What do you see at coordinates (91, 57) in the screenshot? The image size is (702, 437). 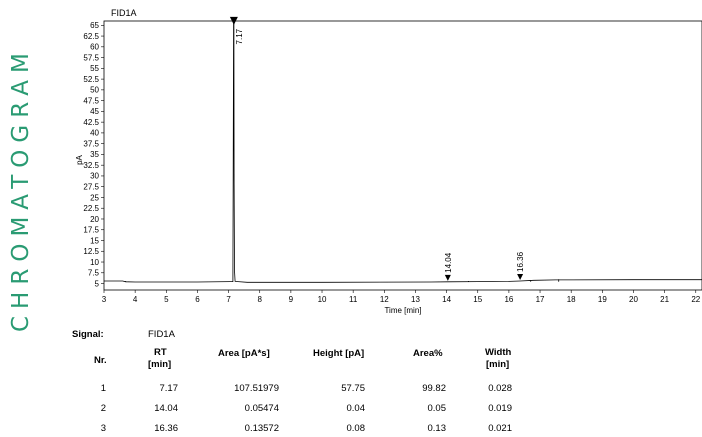 I see `y-tick-label: 57.5` at bounding box center [91, 57].